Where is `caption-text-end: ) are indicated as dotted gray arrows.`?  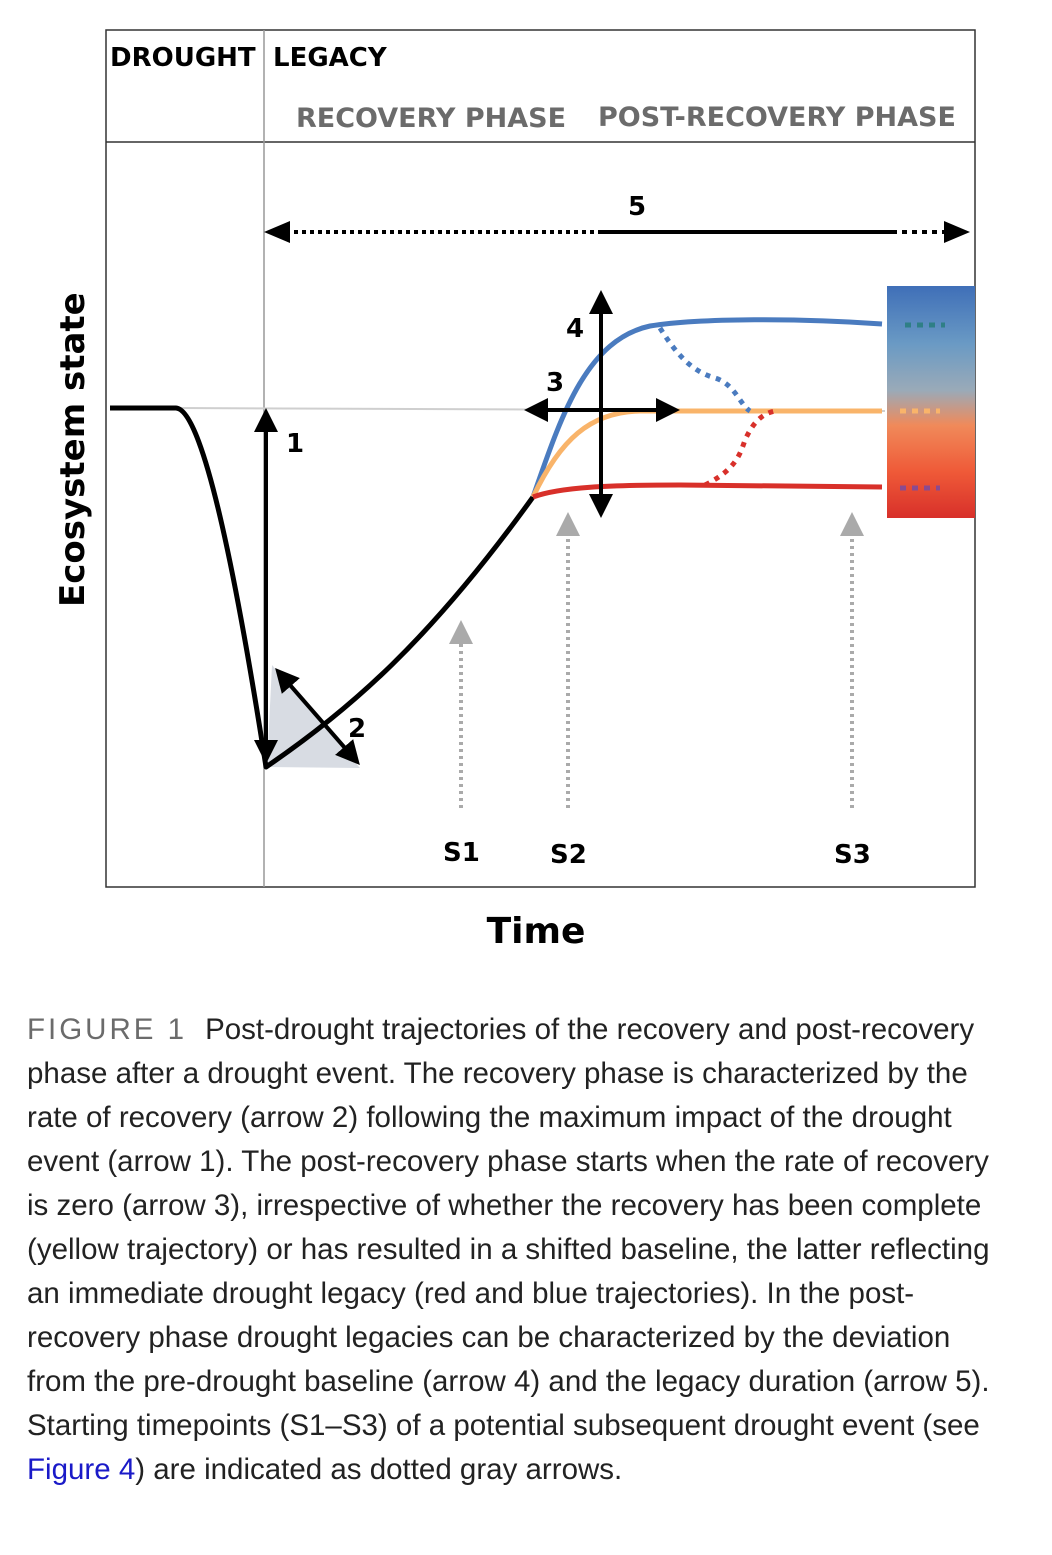 caption-text-end: ) are indicated as dotted gray arrows. is located at coordinates (379, 1469).